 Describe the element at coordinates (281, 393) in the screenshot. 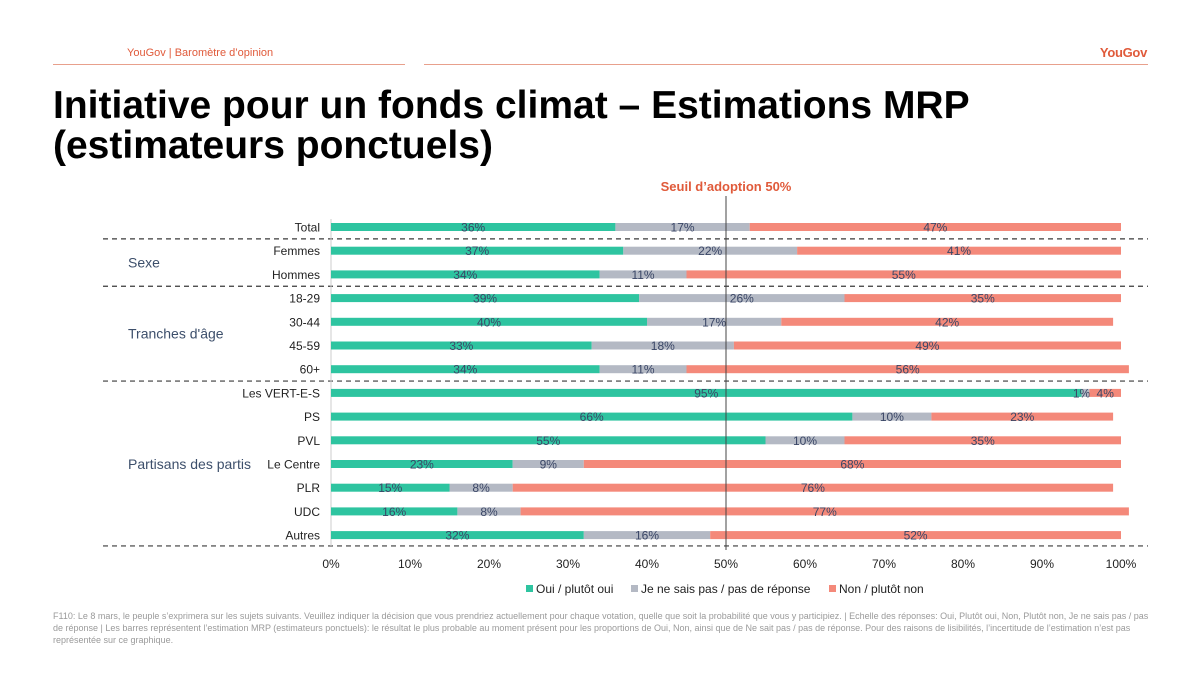

I see `category-label: Les VERT-E-S` at that location.